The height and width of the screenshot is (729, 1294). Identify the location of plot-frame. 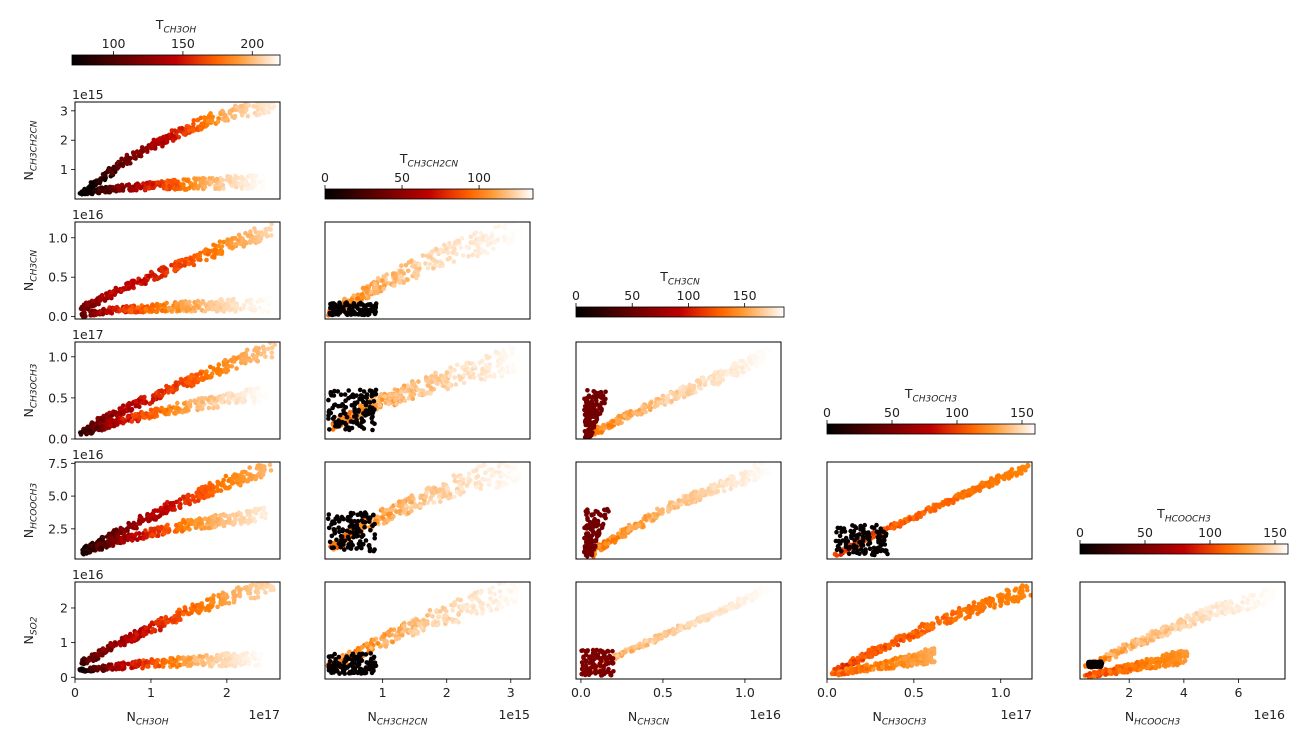
(177, 630).